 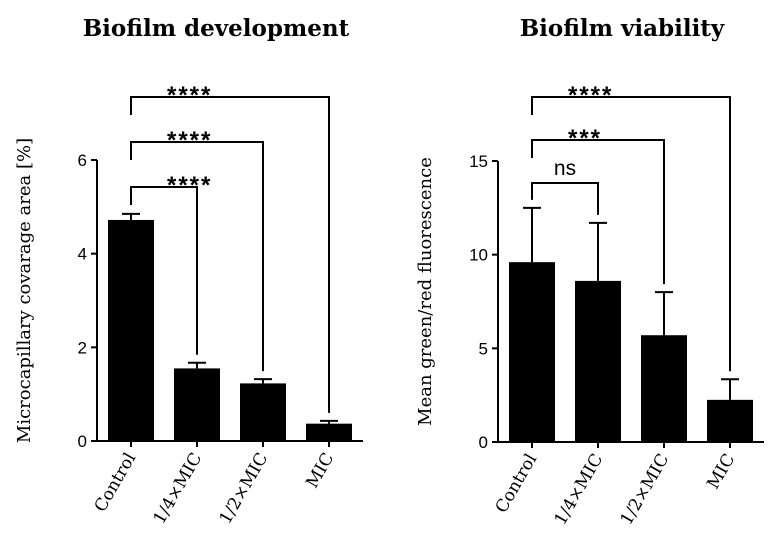 What do you see at coordinates (622, 28) in the screenshot?
I see `chart-title: Biofilm viability` at bounding box center [622, 28].